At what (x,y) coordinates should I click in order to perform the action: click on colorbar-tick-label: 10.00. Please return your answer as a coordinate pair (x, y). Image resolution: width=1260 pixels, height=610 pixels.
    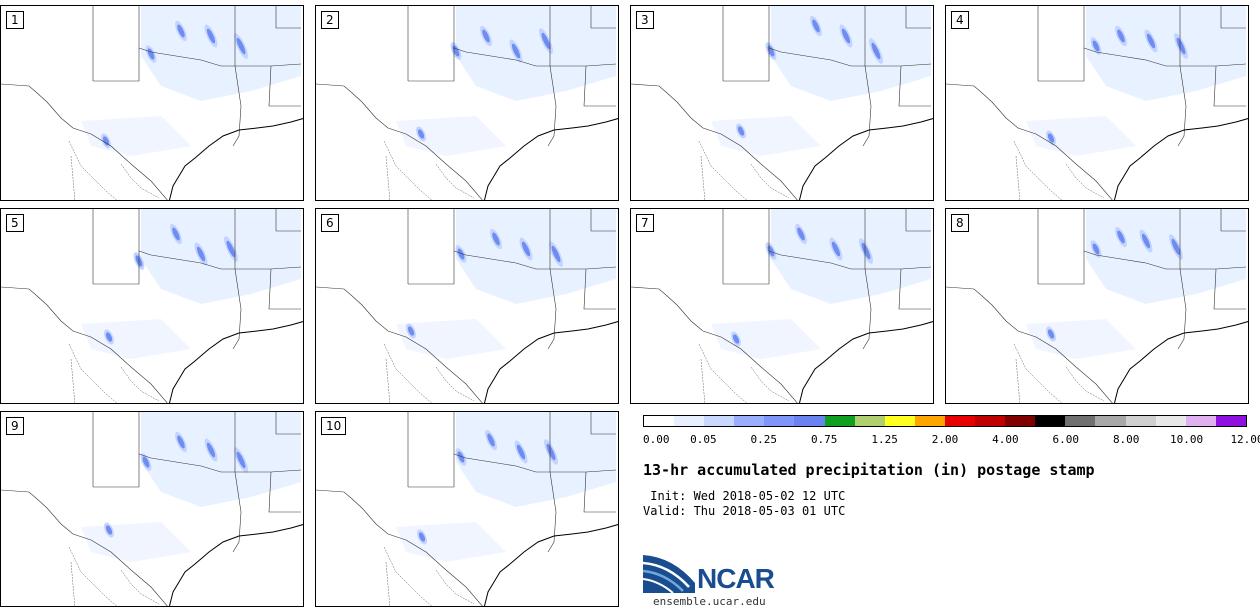
    Looking at the image, I should click on (1187, 439).